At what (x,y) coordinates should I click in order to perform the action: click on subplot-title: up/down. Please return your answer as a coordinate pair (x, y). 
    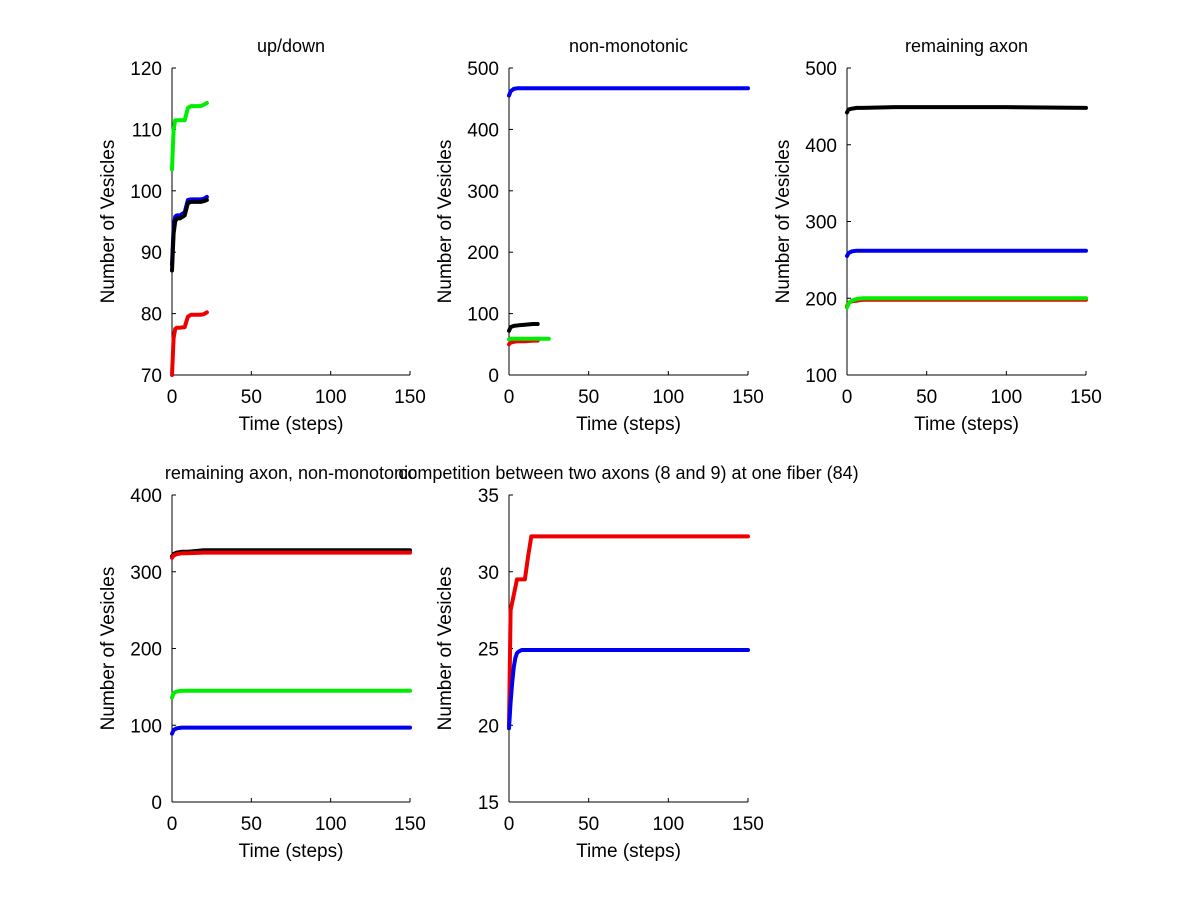
    Looking at the image, I should click on (291, 46).